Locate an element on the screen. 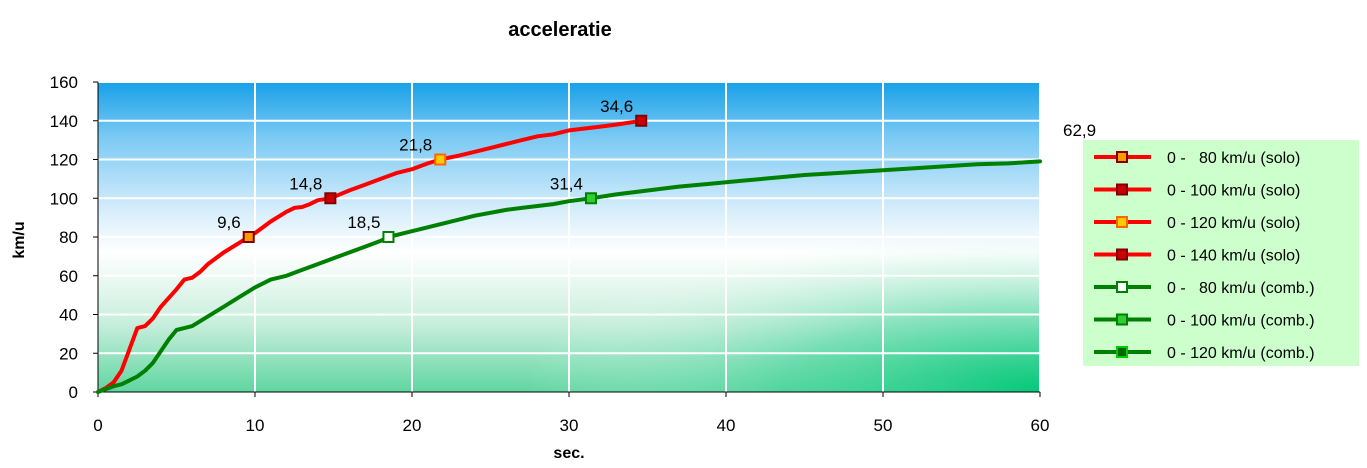 This screenshot has width=1367, height=468. y-tick-label: 100 is located at coordinates (64, 198).